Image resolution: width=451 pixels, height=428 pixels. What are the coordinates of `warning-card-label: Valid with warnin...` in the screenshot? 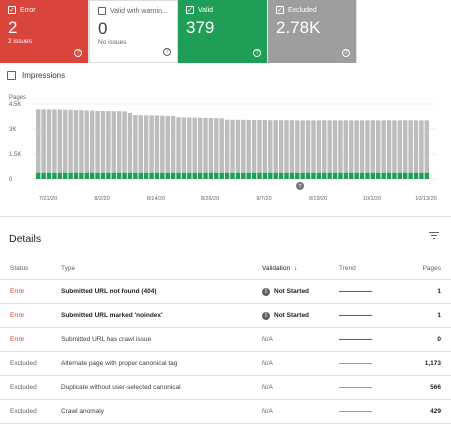 It's located at (139, 11).